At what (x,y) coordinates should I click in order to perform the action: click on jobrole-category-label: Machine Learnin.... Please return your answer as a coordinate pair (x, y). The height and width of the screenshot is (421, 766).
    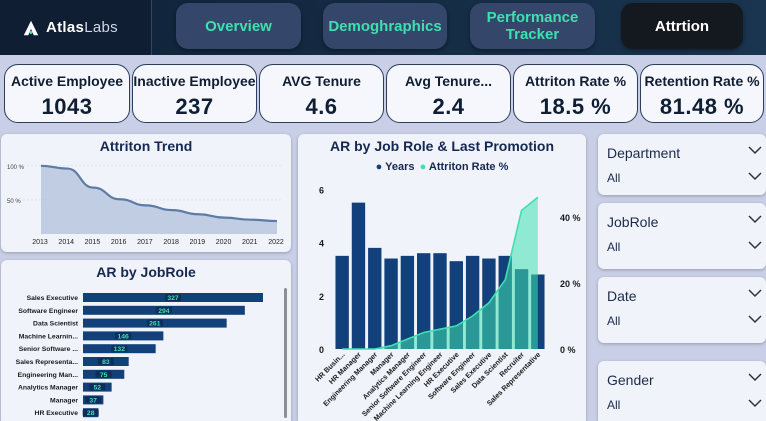
    Looking at the image, I should click on (48, 336).